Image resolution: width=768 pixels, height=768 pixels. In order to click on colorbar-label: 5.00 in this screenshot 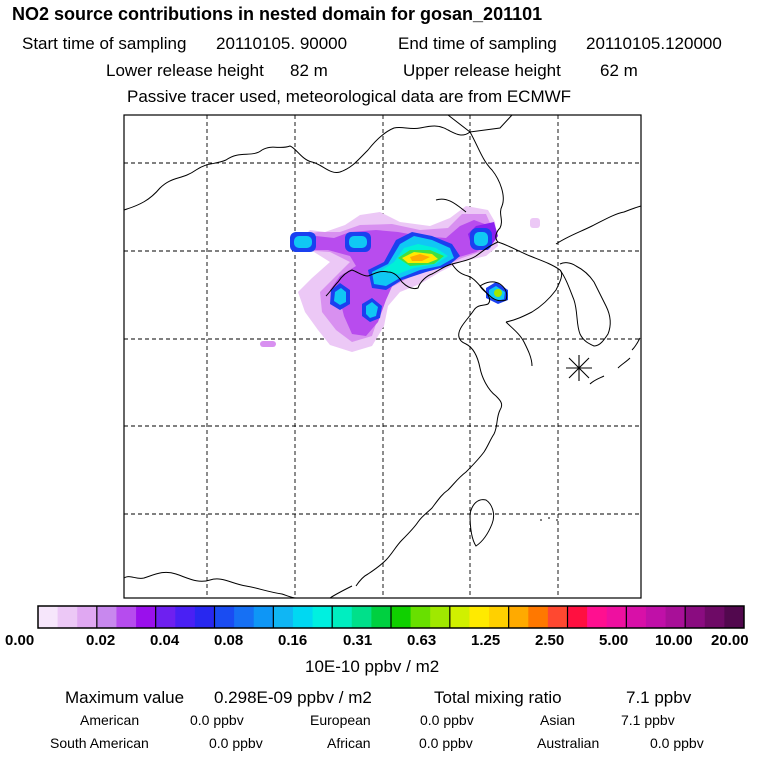, I will do `click(614, 640)`.